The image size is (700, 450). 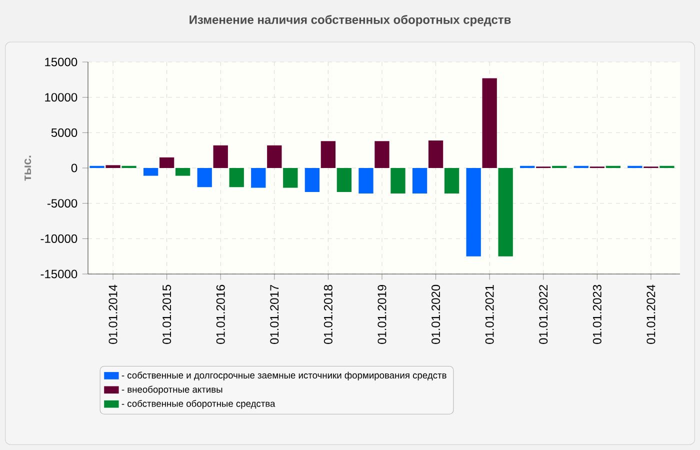 What do you see at coordinates (328, 314) in the screenshot?
I see `x-tick-label: 01.01.2018` at bounding box center [328, 314].